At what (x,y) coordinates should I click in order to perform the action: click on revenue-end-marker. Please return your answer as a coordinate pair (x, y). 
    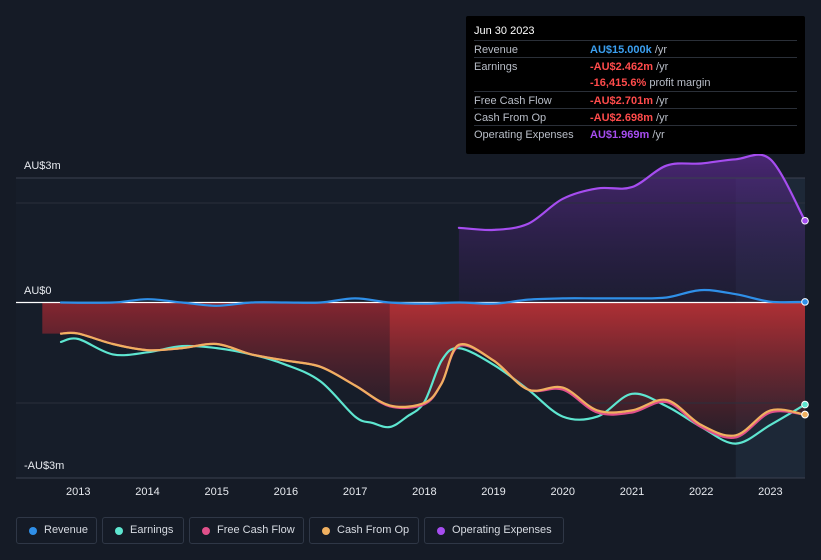
    Looking at the image, I should click on (805, 302).